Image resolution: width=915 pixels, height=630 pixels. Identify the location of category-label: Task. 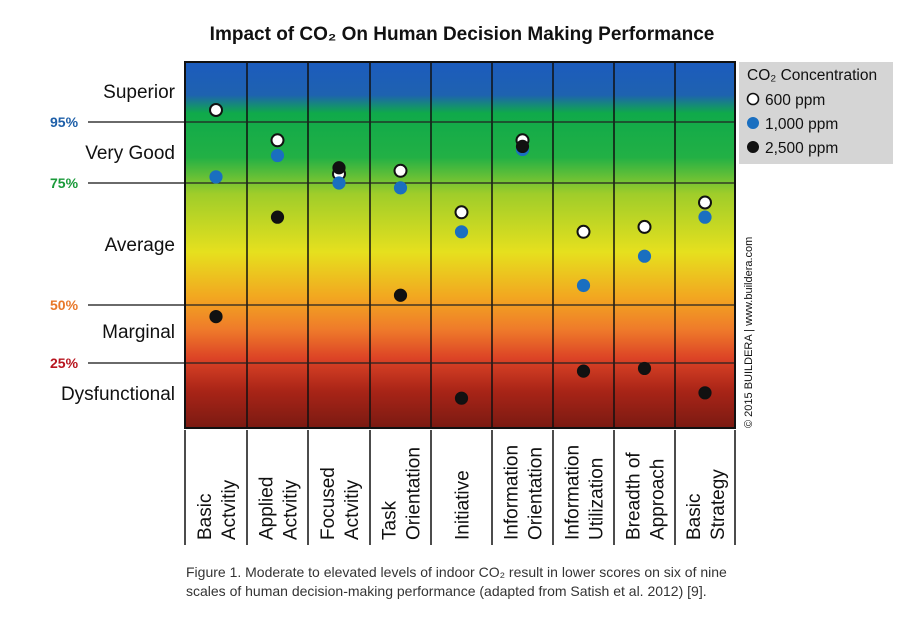
(390, 520).